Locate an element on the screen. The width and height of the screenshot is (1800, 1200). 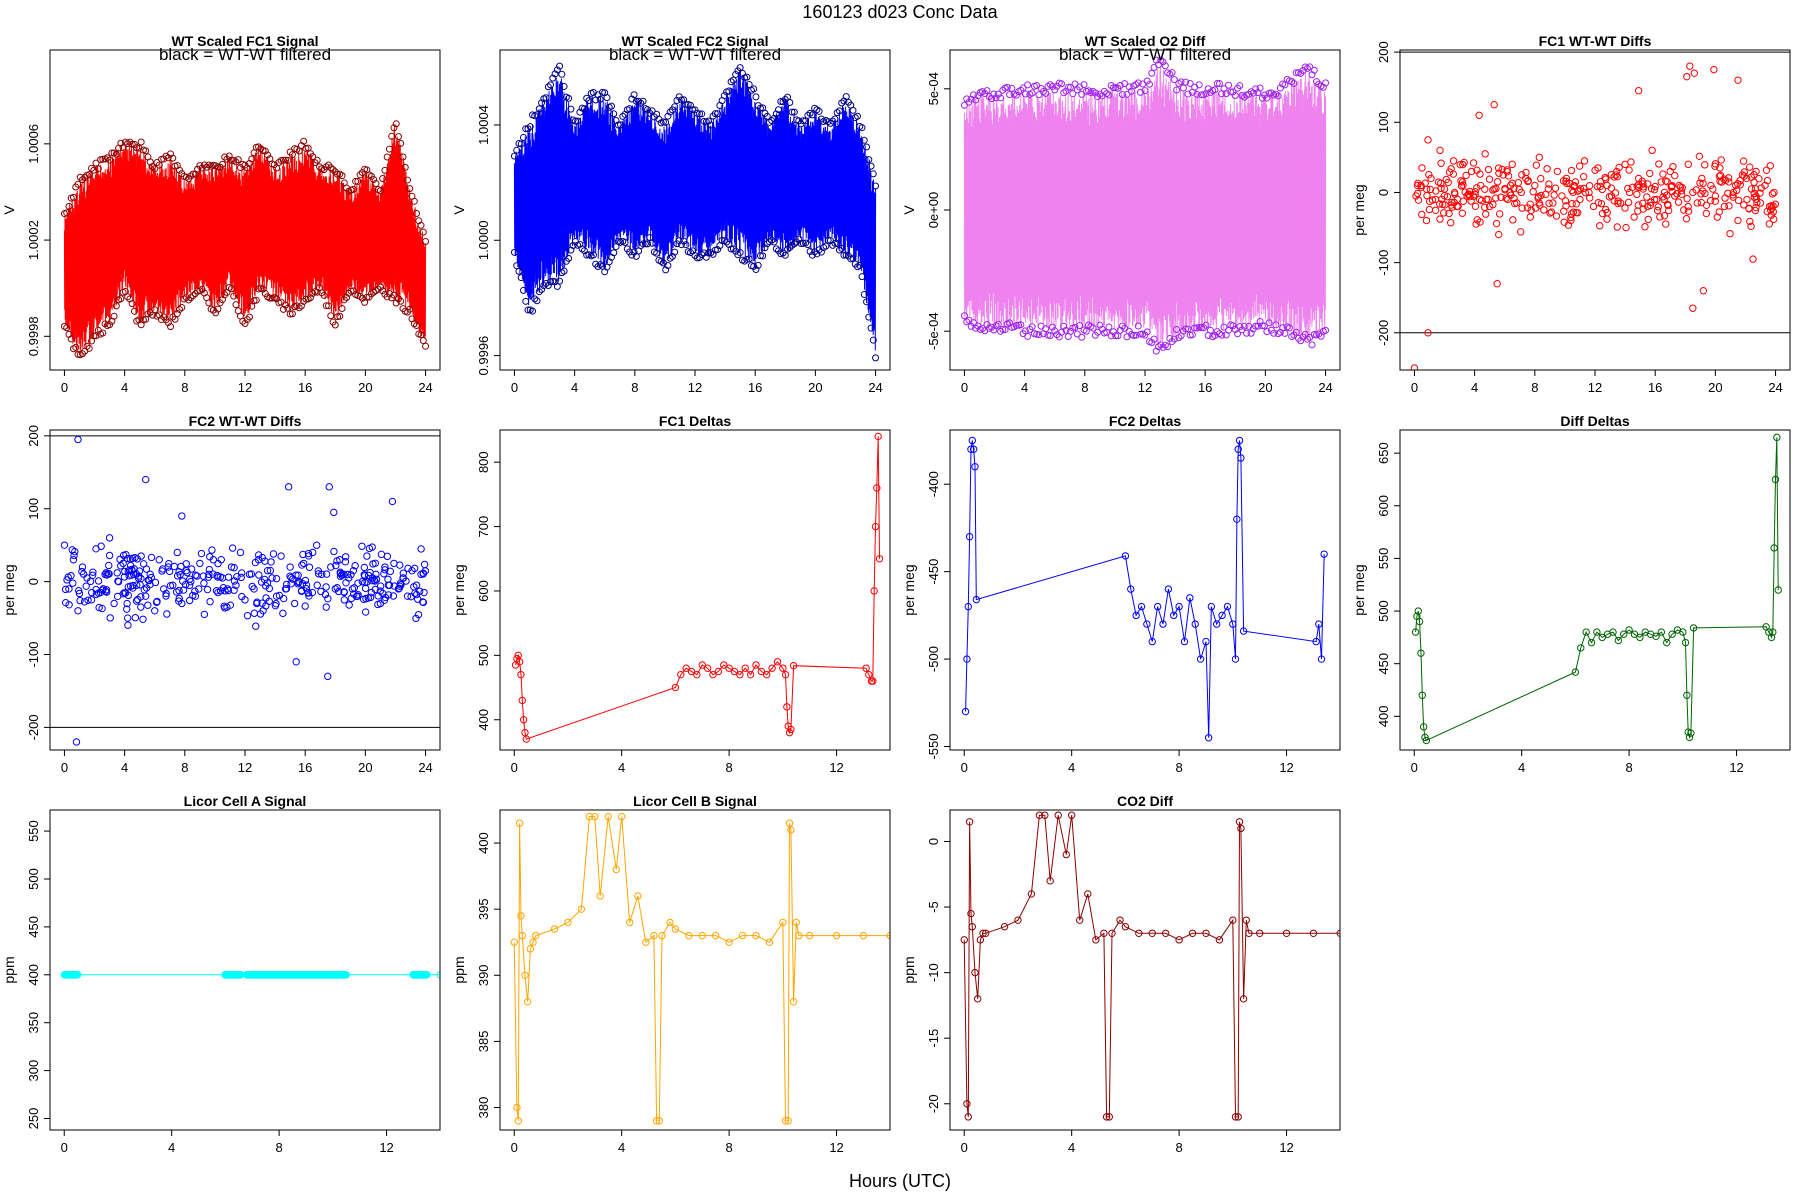
y-tick-label: 250 is located at coordinates (33, 1119).